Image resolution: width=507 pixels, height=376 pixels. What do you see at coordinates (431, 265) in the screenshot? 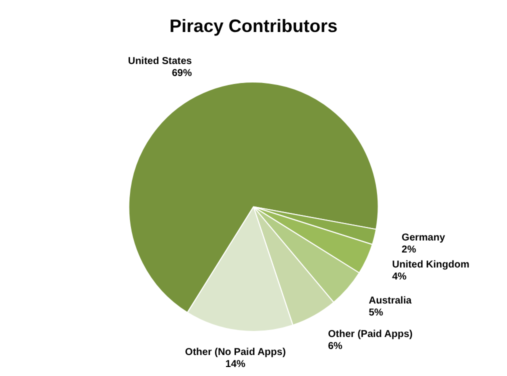
I see `slice-label: United Kingdom` at bounding box center [431, 265].